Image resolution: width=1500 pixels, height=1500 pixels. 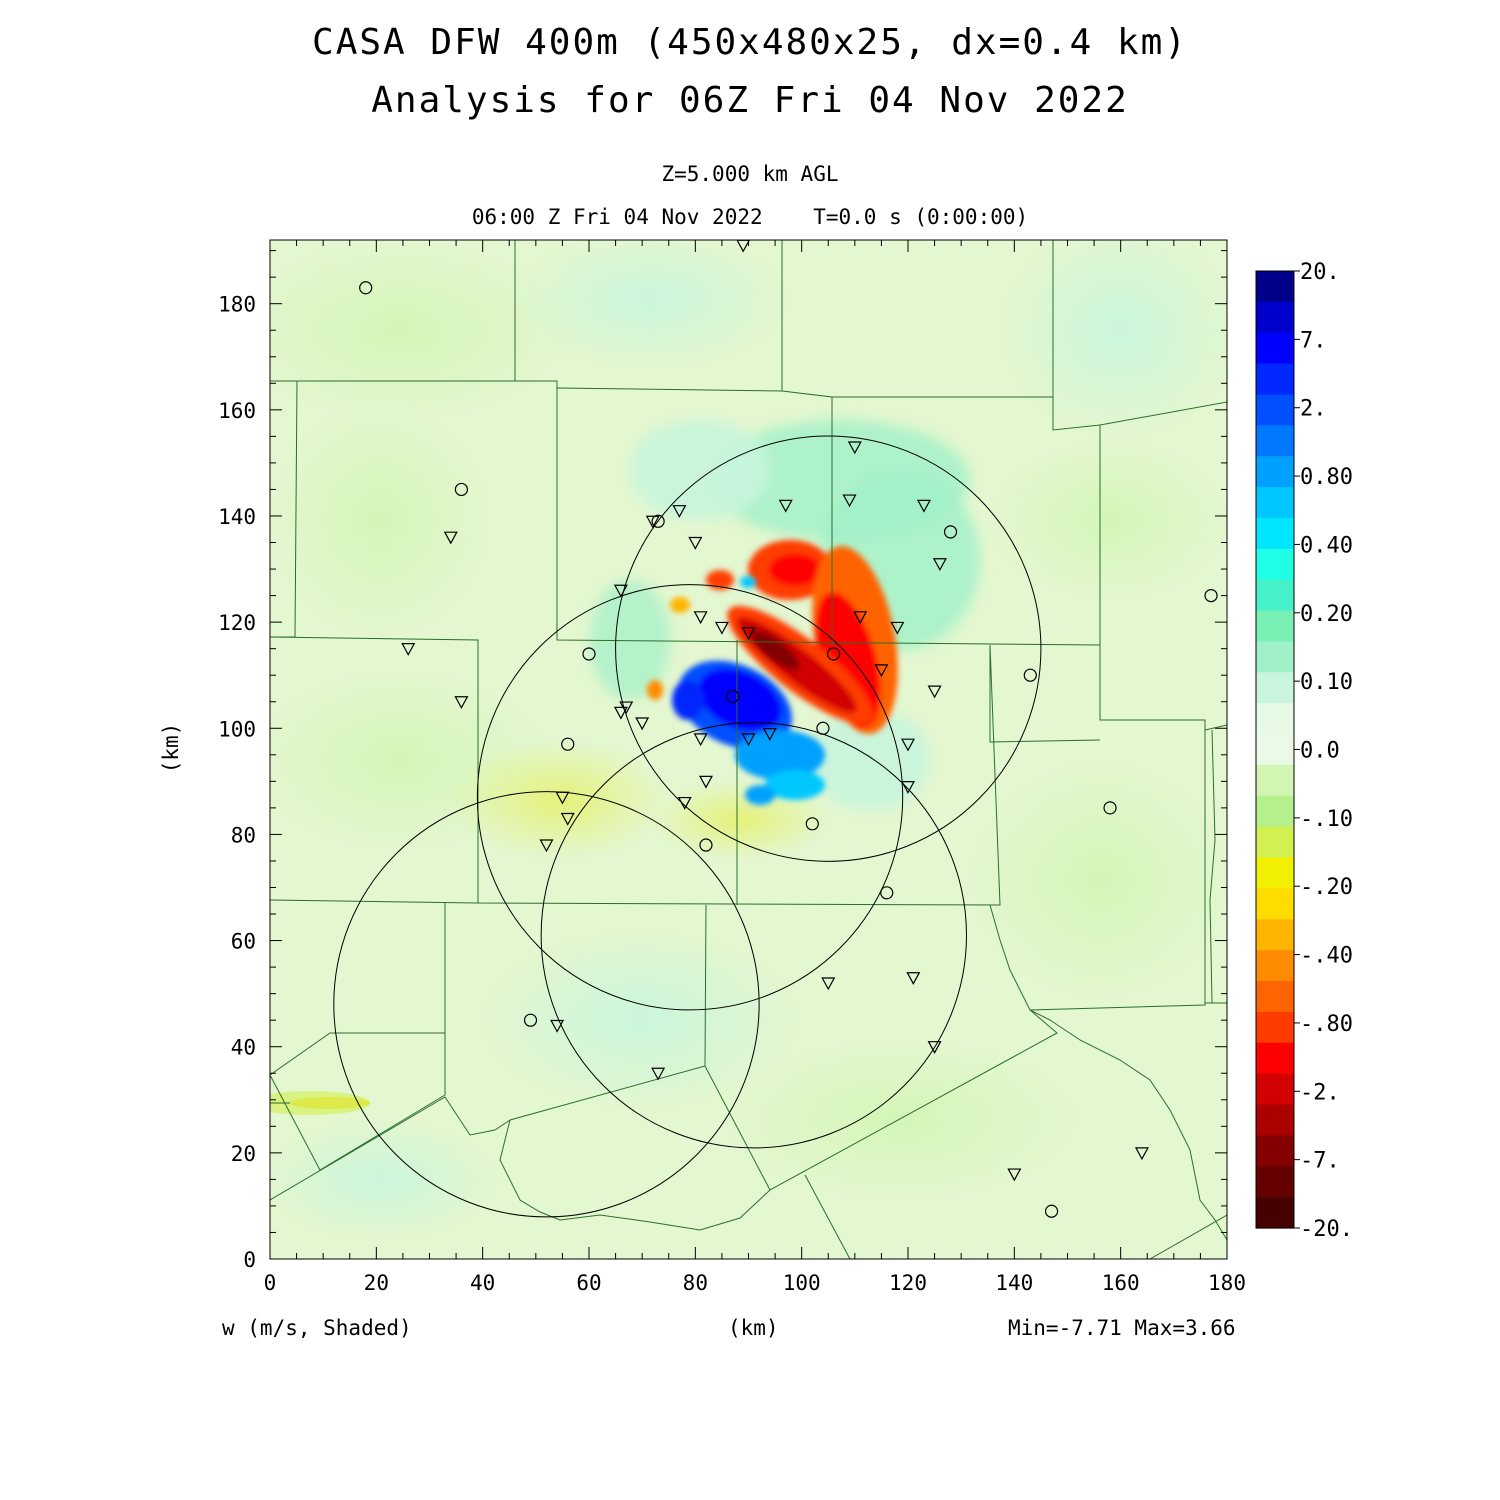 What do you see at coordinates (1326, 477) in the screenshot?
I see `colorbar-label: 0.80` at bounding box center [1326, 477].